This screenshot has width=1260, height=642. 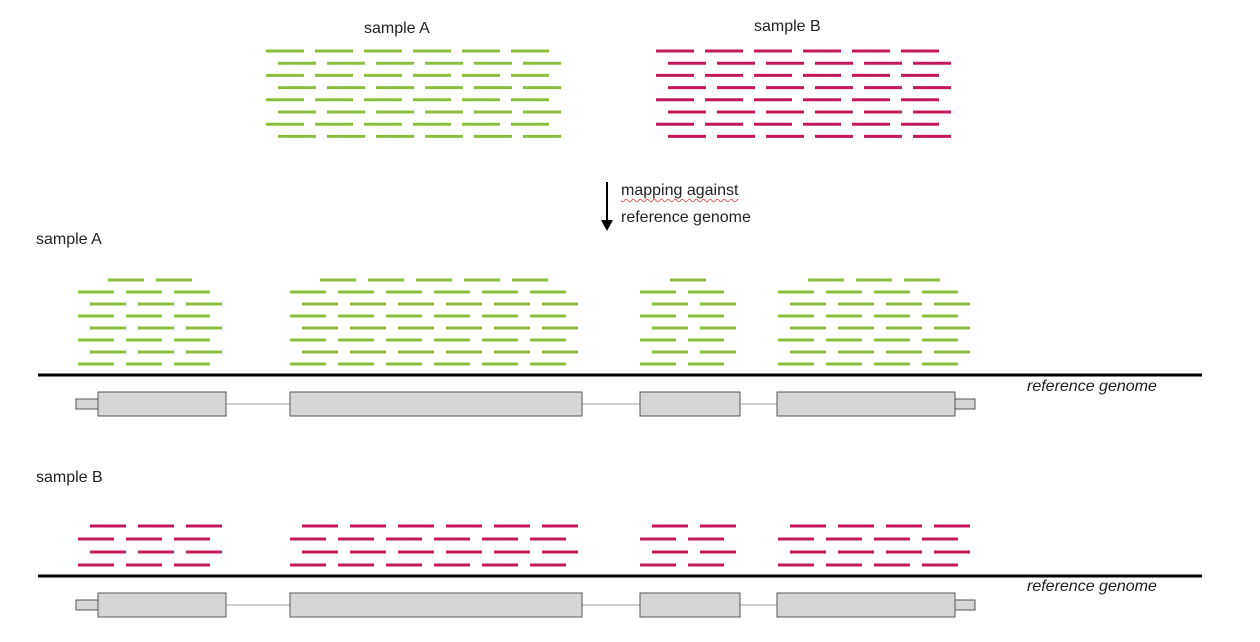 What do you see at coordinates (397, 28) in the screenshot?
I see `top-sample-a-label: sample A` at bounding box center [397, 28].